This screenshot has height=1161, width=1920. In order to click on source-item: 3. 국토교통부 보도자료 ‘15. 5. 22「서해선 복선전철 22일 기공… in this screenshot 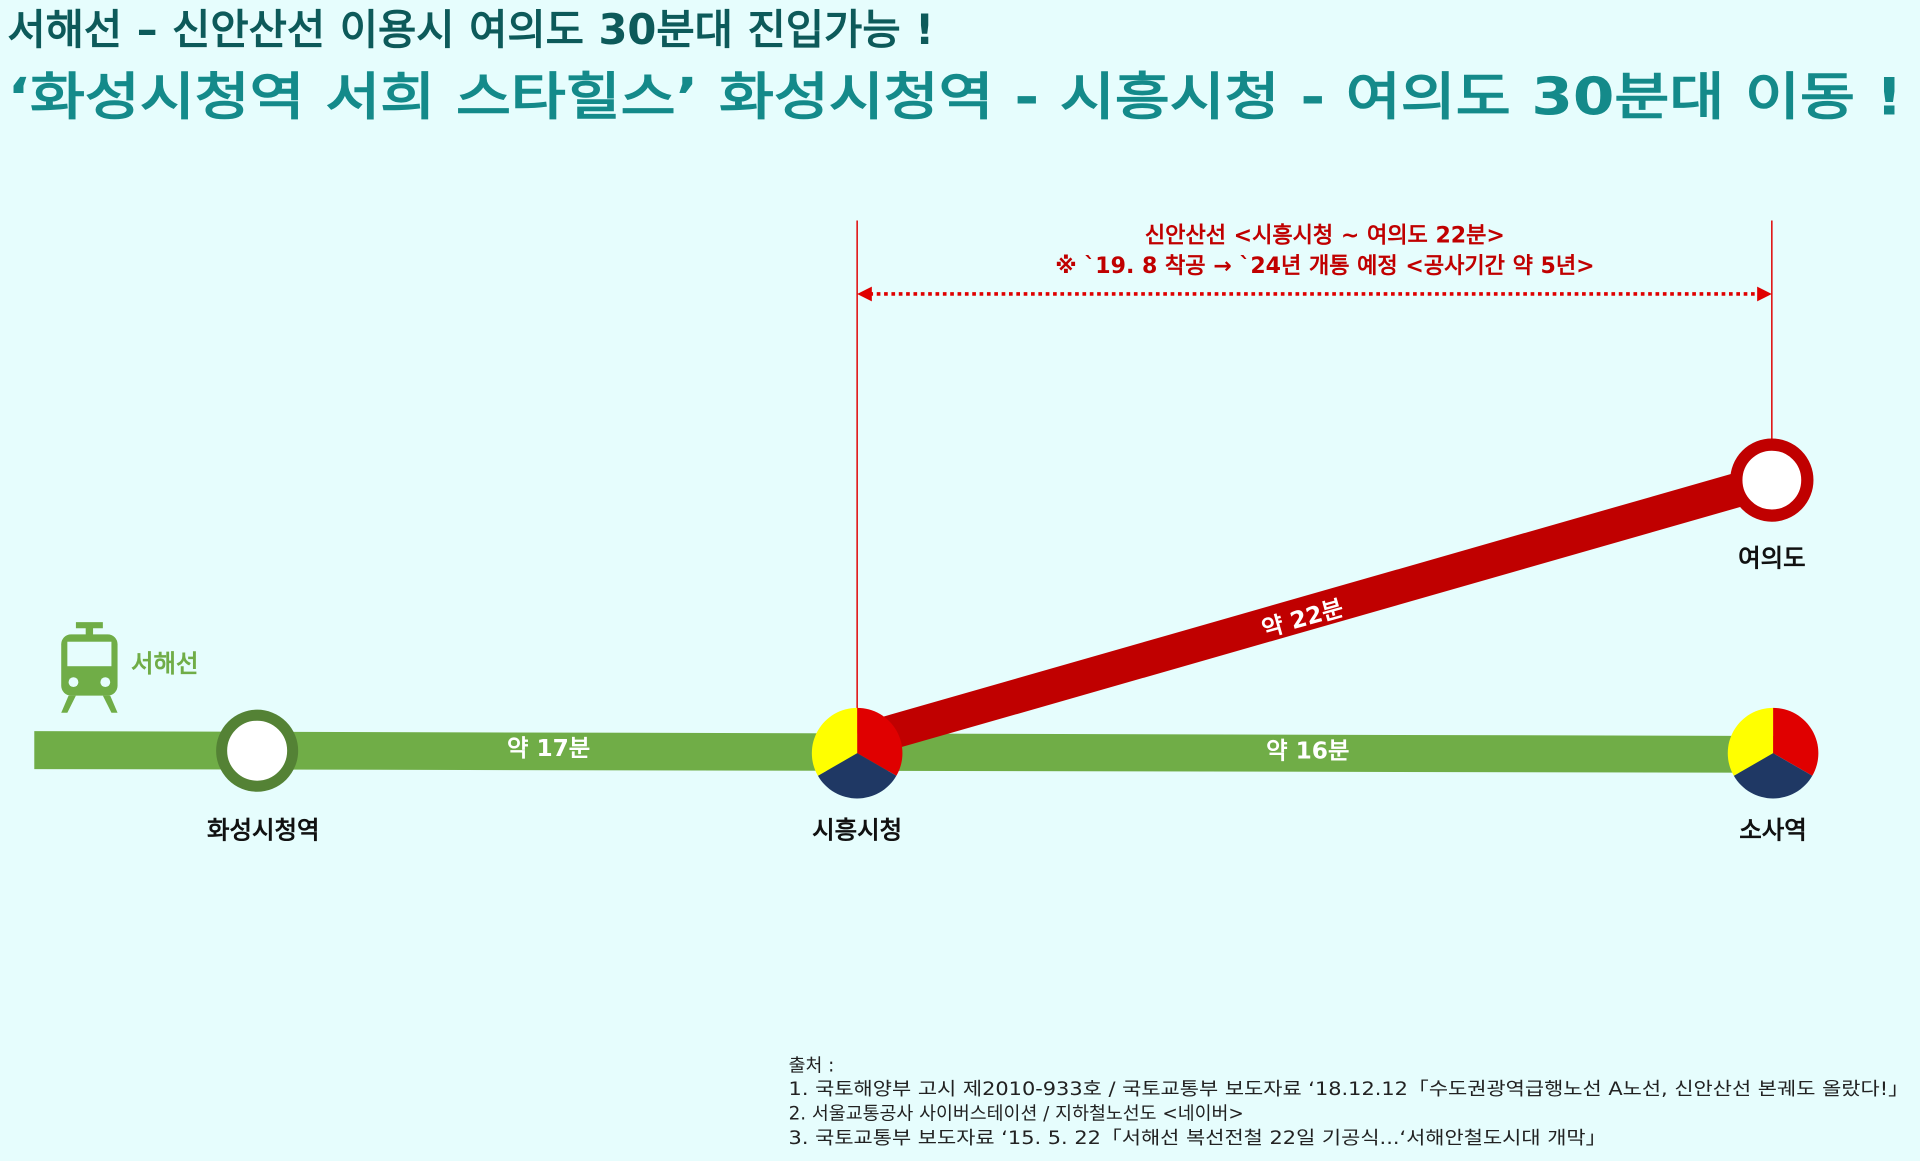, I will do `click(1198, 1138)`.